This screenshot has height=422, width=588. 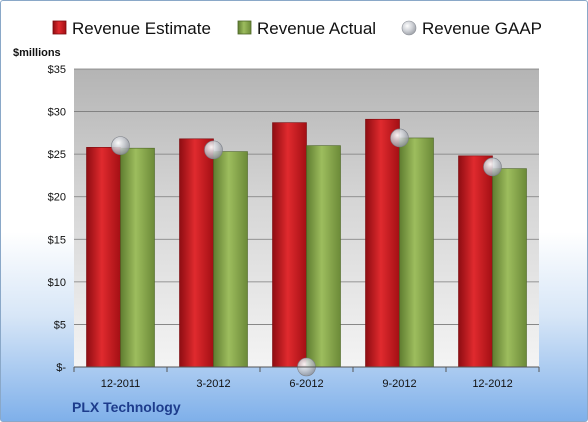 What do you see at coordinates (57, 113) in the screenshot?
I see `y-tick-label: $30` at bounding box center [57, 113].